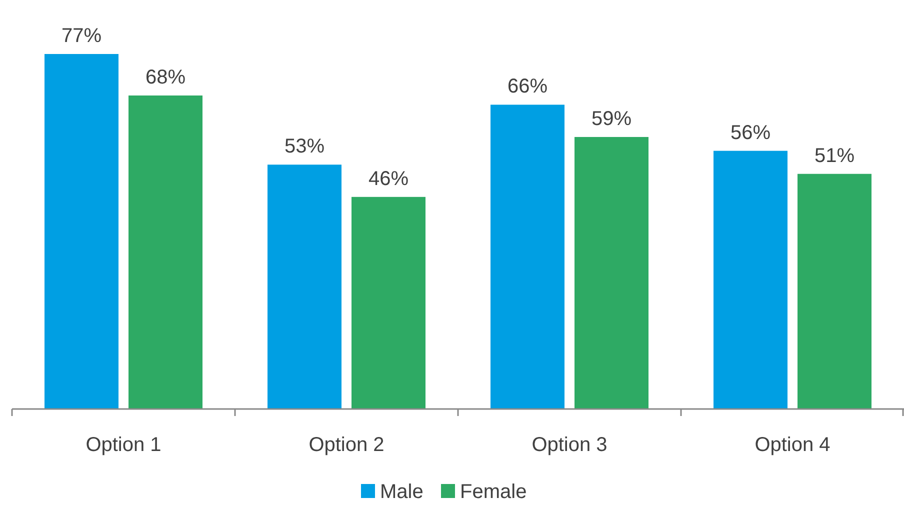  I want to click on x-tick-label: Option 1, so click(124, 445).